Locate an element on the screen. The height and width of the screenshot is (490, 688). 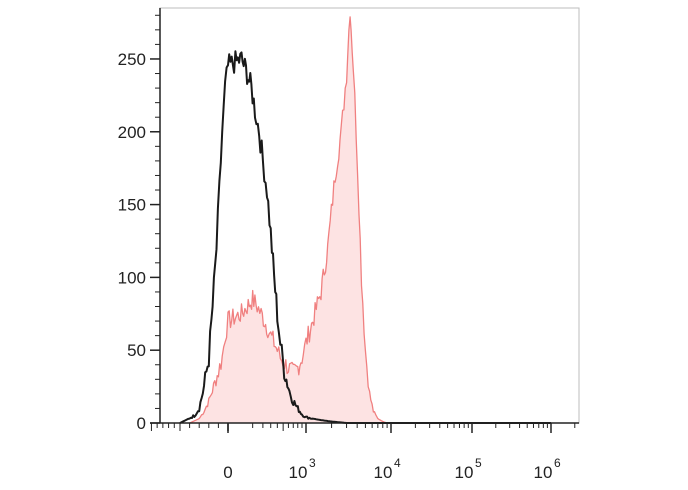
y-tick-label: 200 is located at coordinates (132, 132).